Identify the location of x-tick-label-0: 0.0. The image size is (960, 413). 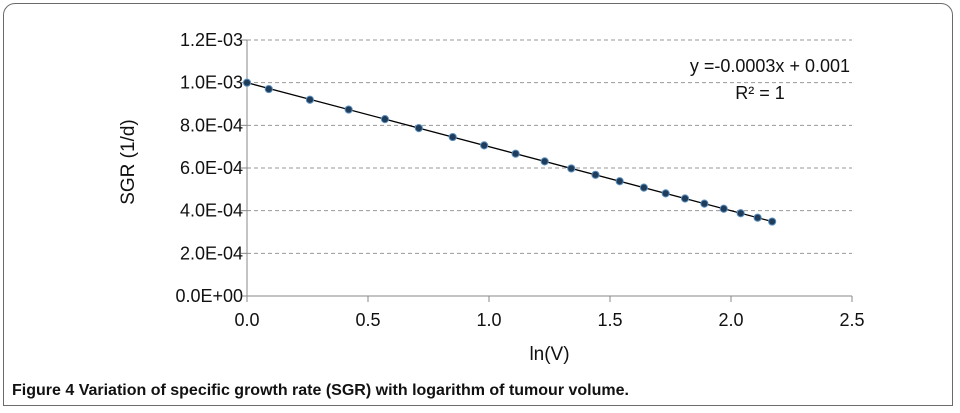
(246, 320).